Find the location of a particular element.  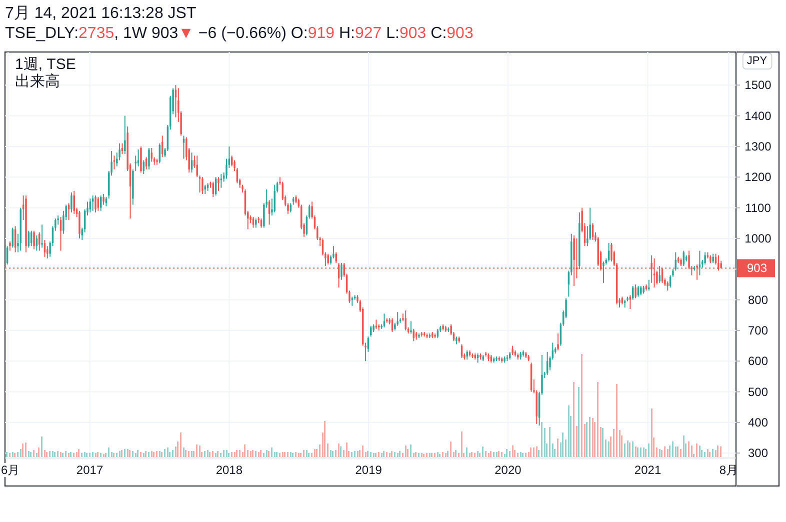

y-tick-label: 1400 is located at coordinates (758, 115).